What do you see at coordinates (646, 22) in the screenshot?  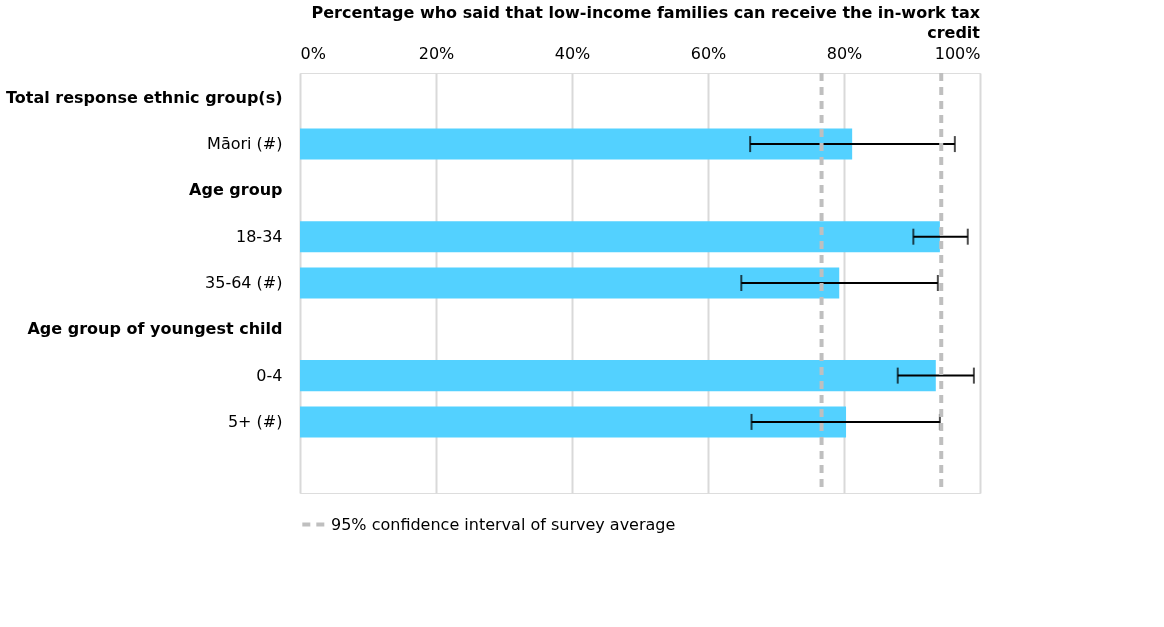 I see `chart-title: Percentage who said that low-income families can receive the in-work tax credit` at bounding box center [646, 22].